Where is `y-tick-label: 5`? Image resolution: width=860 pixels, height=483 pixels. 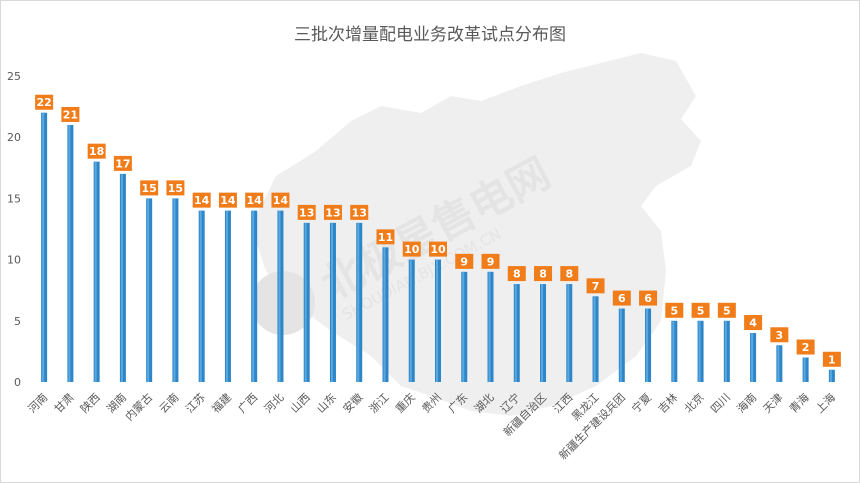
y-tick-label: 5 is located at coordinates (17, 321).